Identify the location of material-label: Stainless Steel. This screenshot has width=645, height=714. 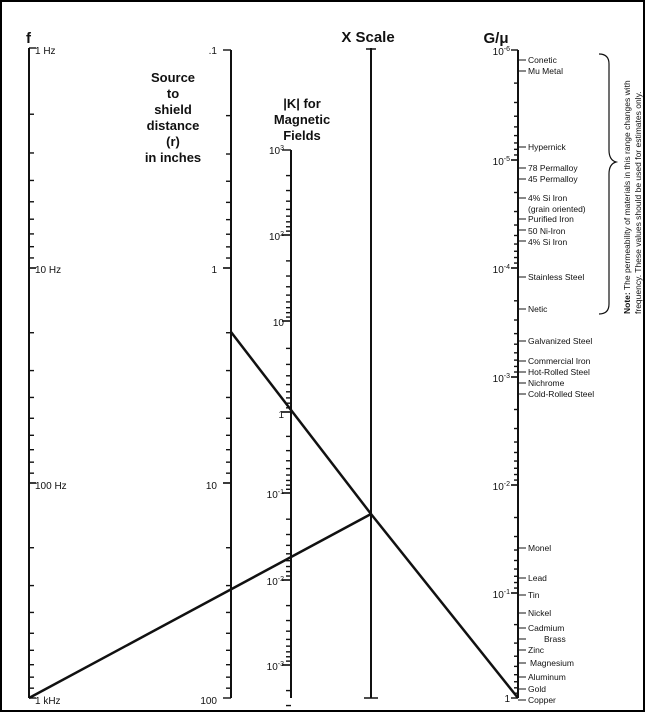
(556, 277).